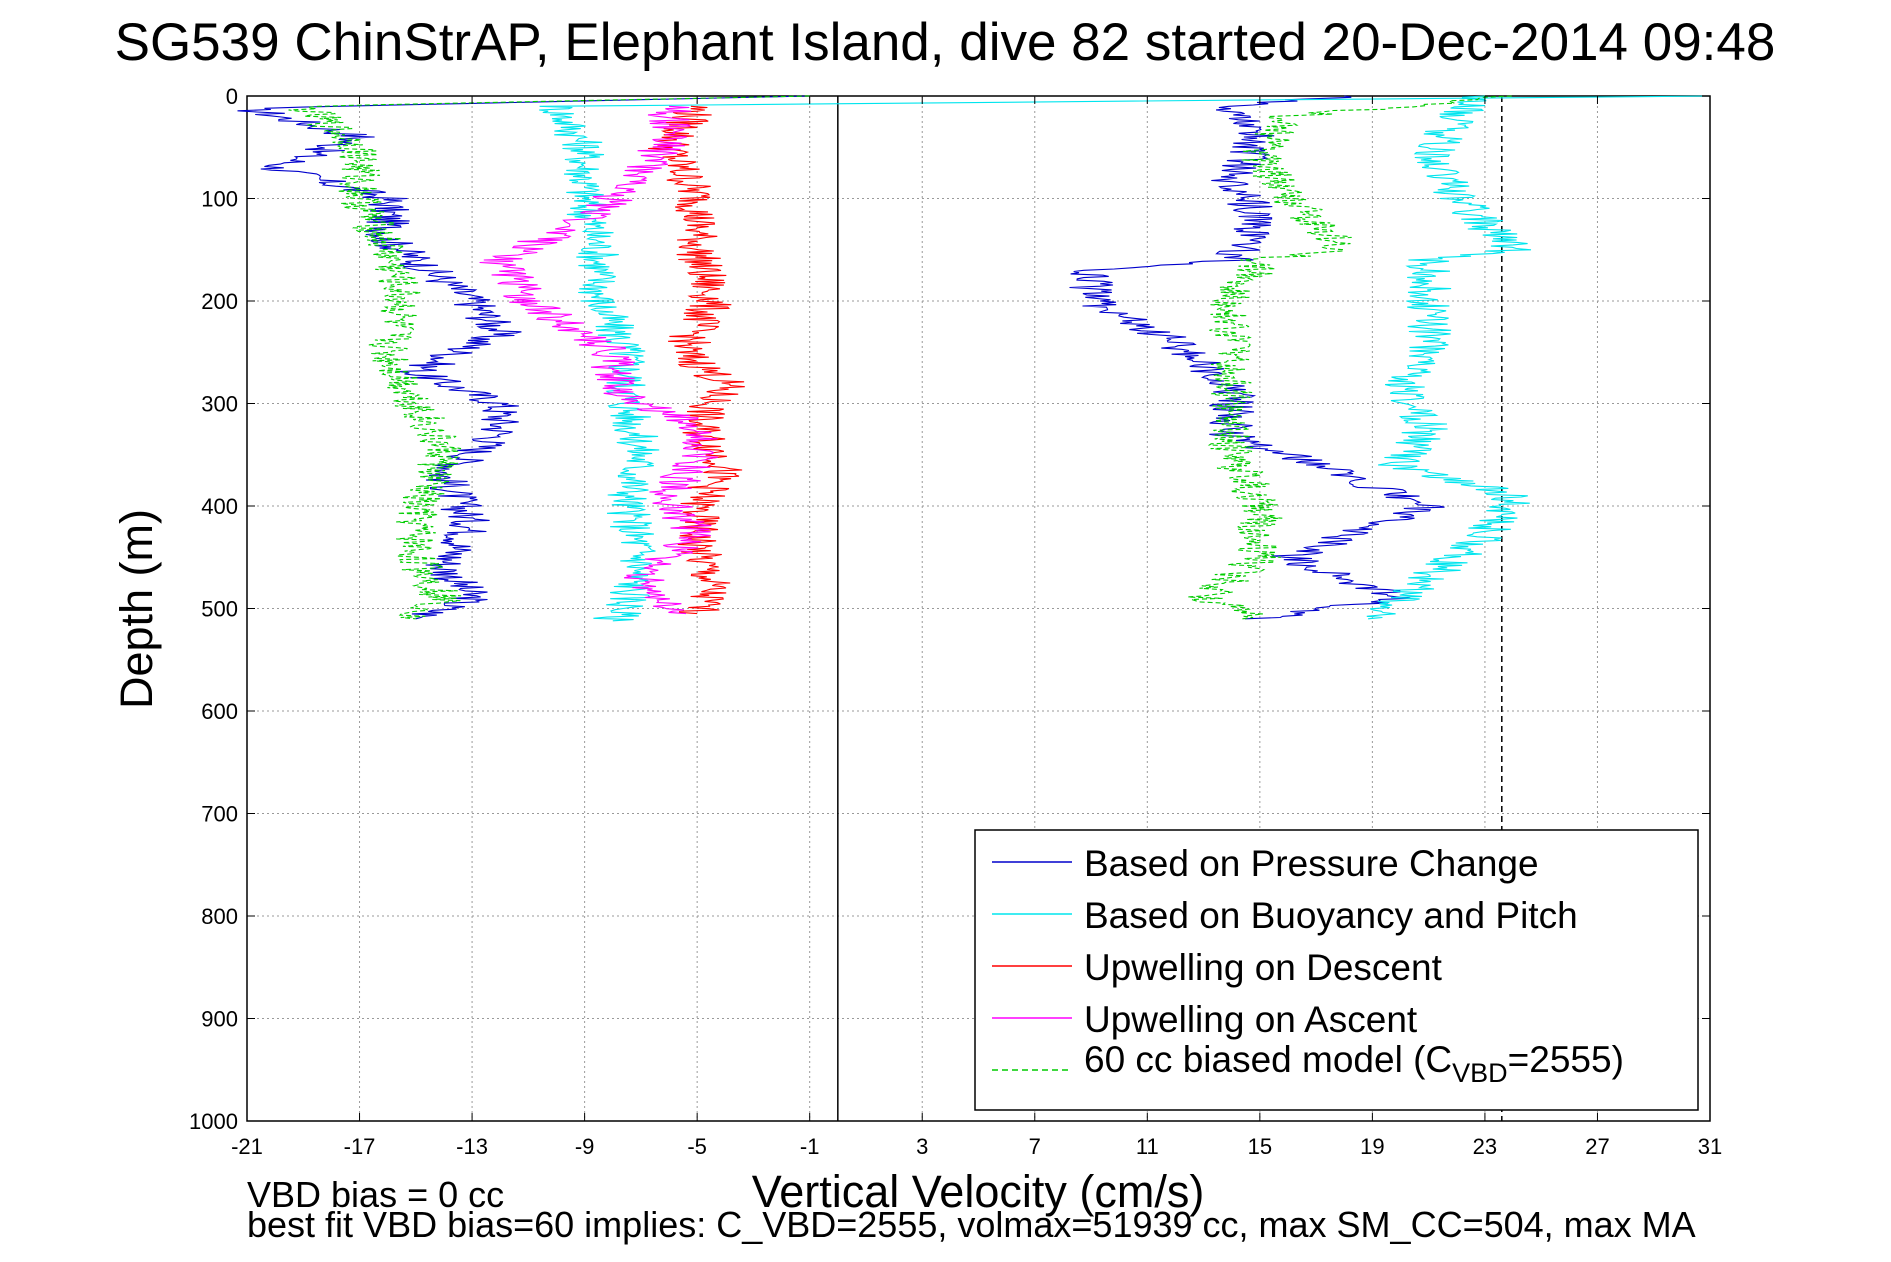 This screenshot has width=1891, height=1262. I want to click on series-line-1-descent, so click(523, 357).